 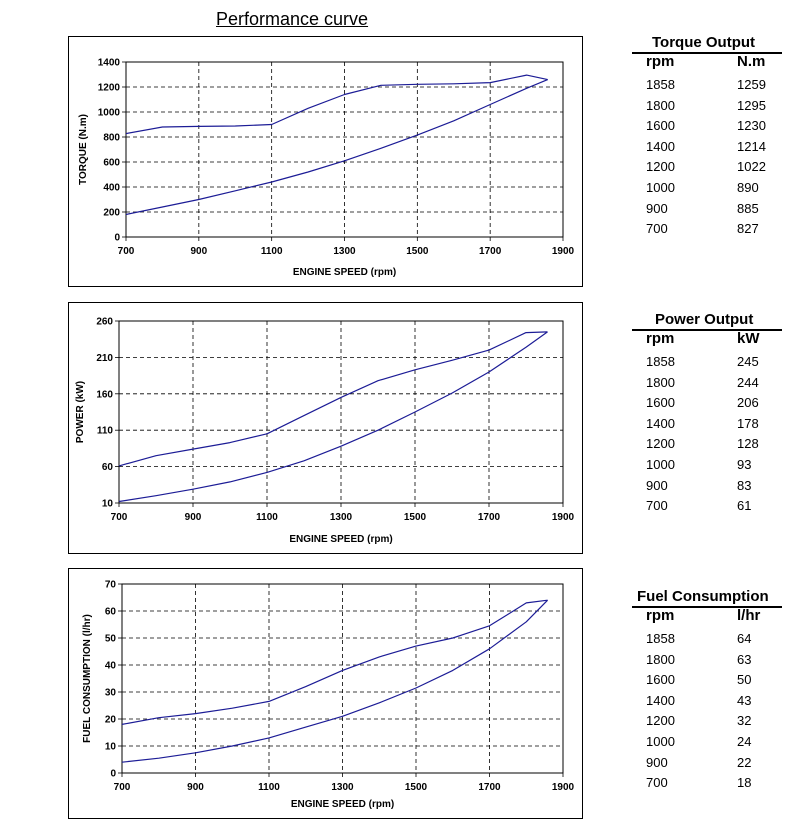 What do you see at coordinates (744, 485) in the screenshot?
I see `table-cell-value: 83` at bounding box center [744, 485].